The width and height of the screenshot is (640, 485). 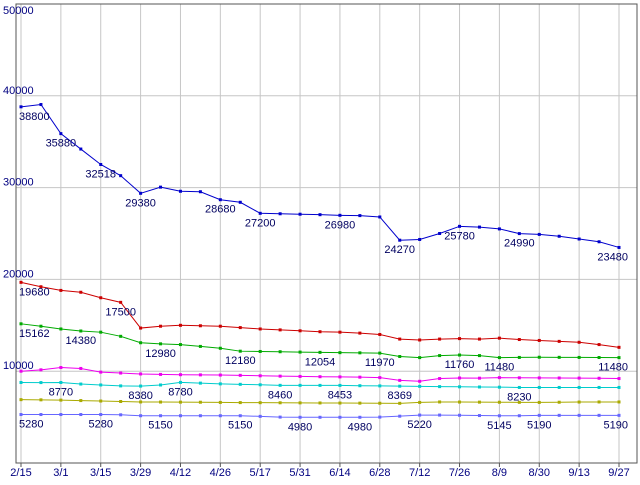 What do you see at coordinates (613, 368) in the screenshot?
I see `point-label: 11480` at bounding box center [613, 368].